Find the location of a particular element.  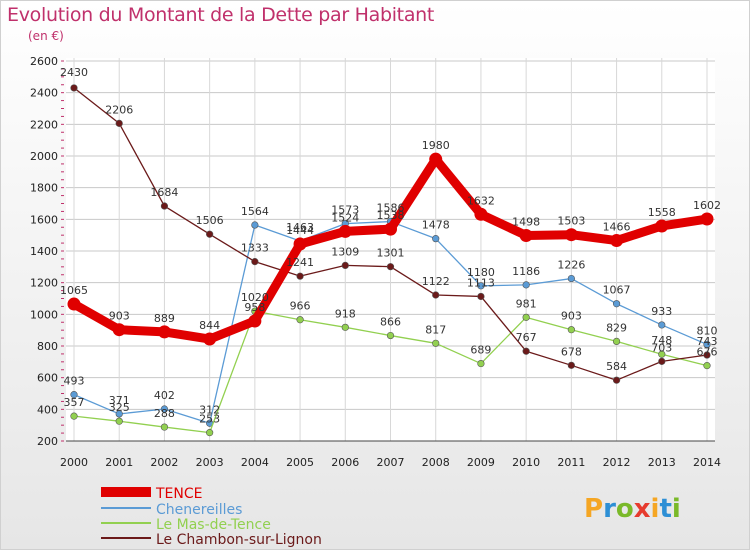

data-label: 829 is located at coordinates (616, 327).